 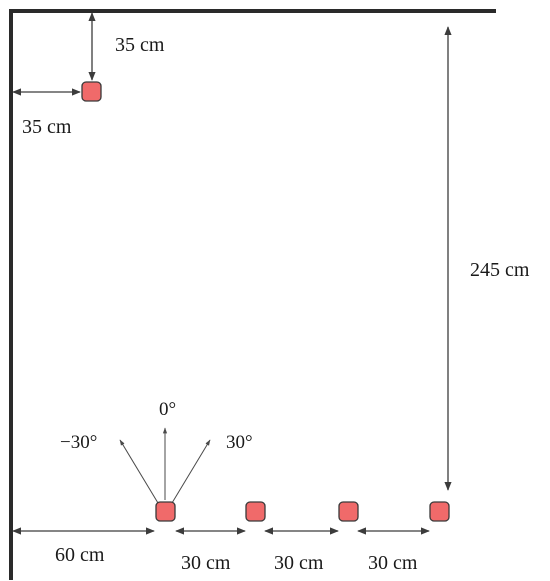 What do you see at coordinates (167, 409) in the screenshot?
I see `angle-0-label: 0°` at bounding box center [167, 409].